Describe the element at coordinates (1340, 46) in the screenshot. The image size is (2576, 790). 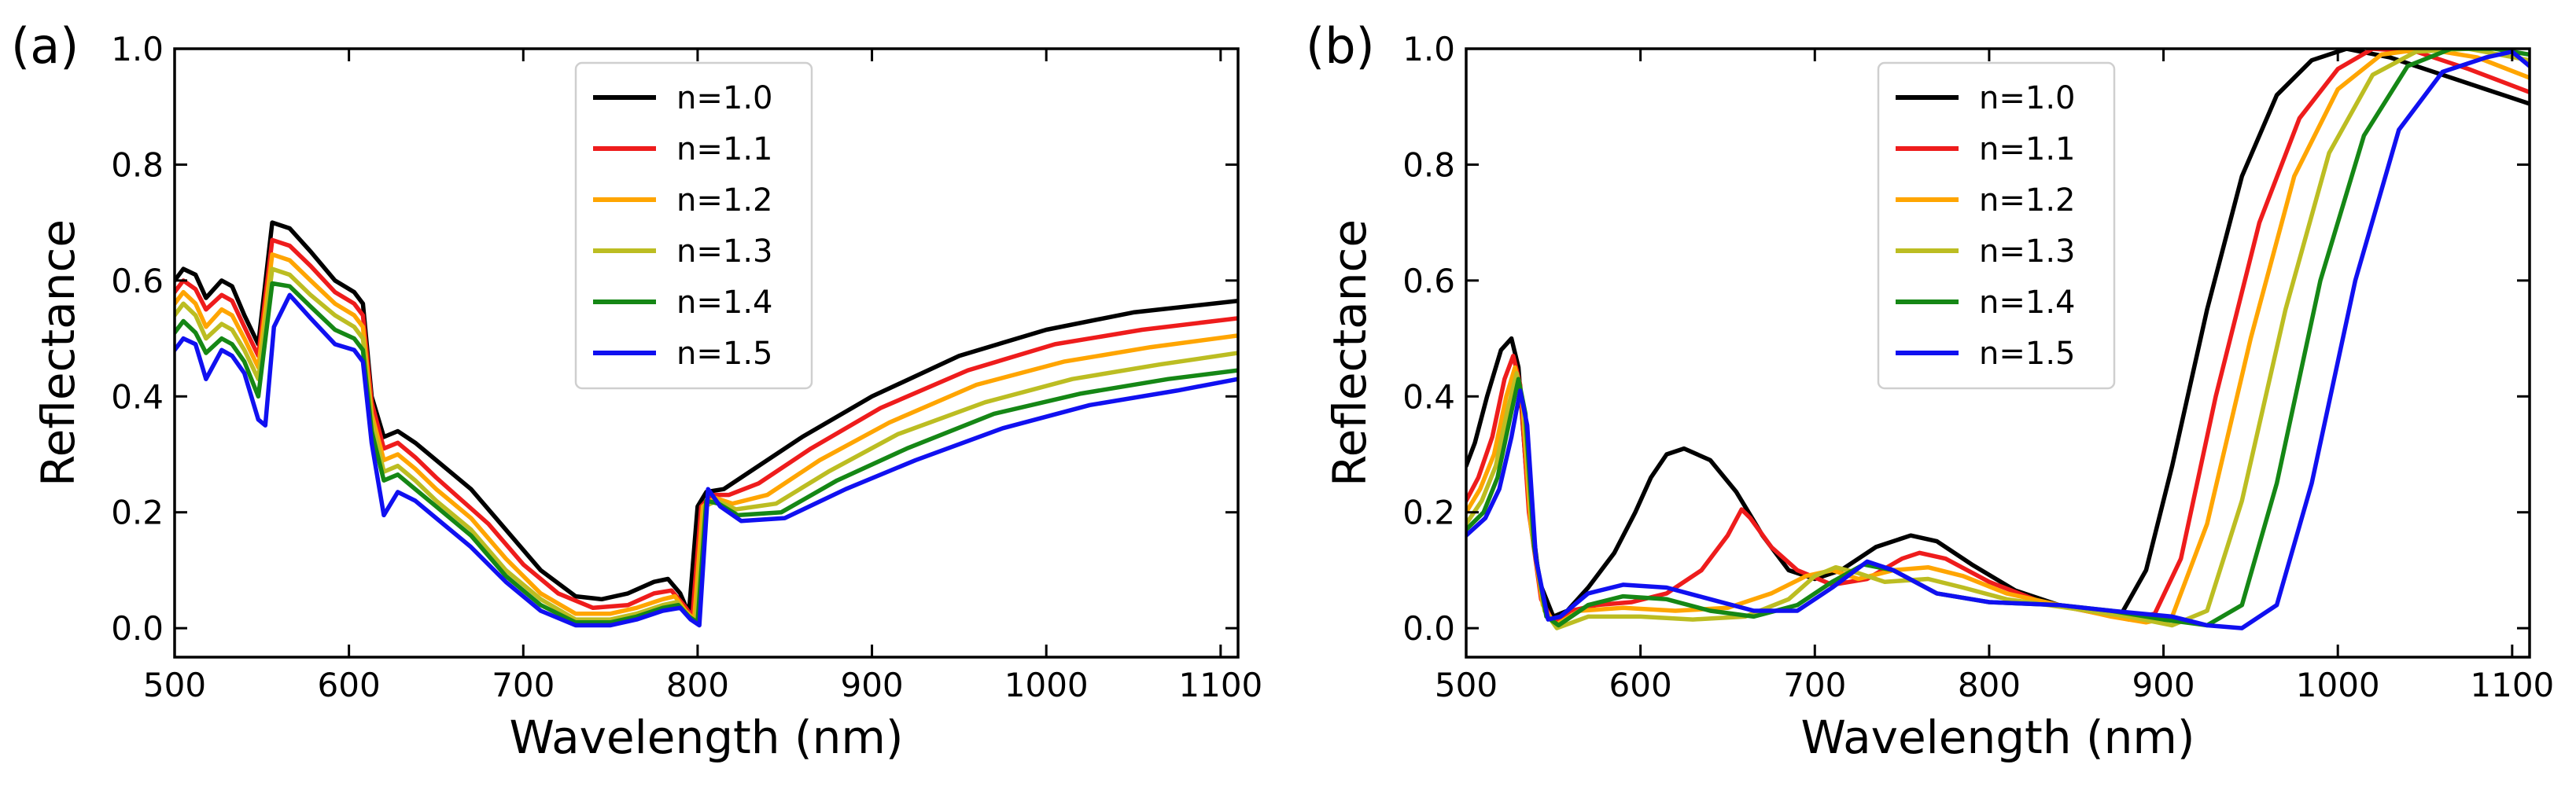
I see `panel-label: (b)` at that location.